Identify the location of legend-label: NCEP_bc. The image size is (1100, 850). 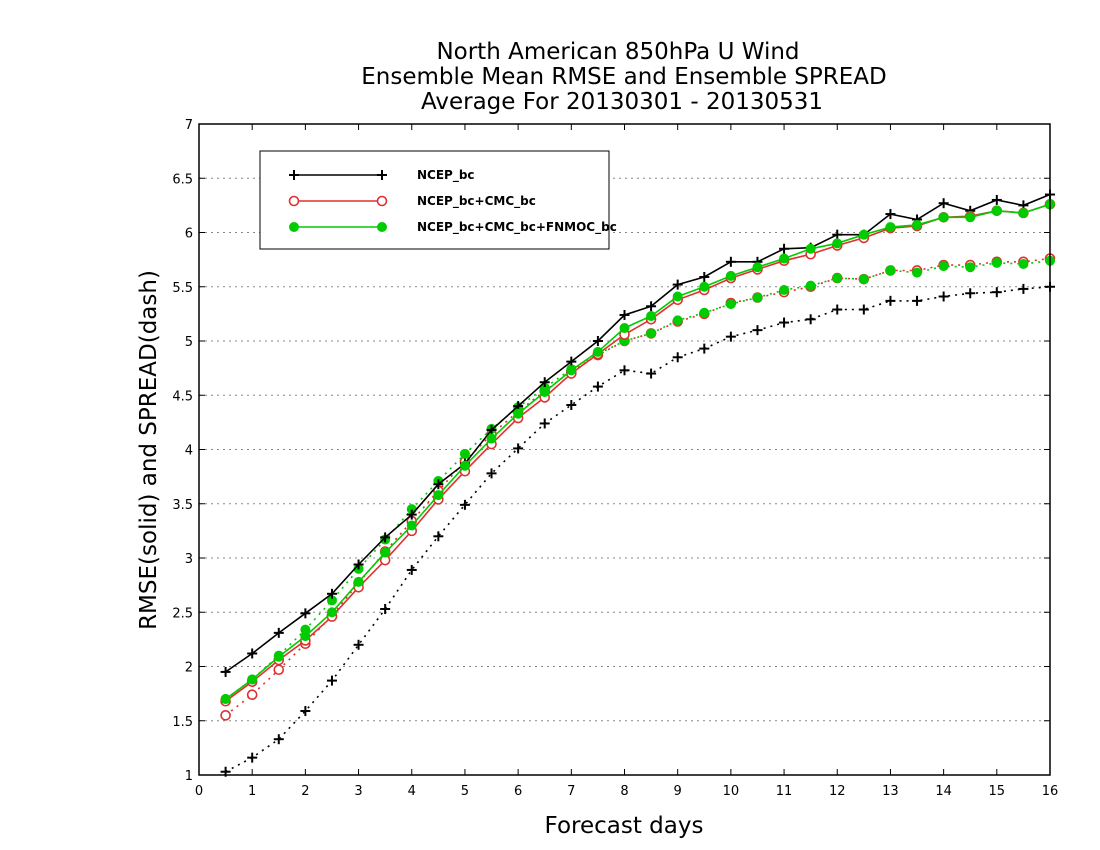
(446, 175).